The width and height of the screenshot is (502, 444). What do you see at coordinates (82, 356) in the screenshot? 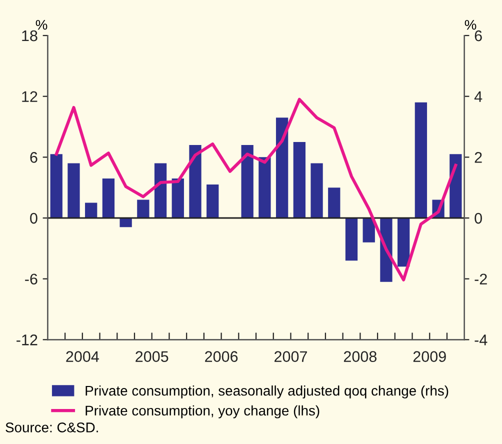
I see `x-tick-label: 2004` at bounding box center [82, 356].